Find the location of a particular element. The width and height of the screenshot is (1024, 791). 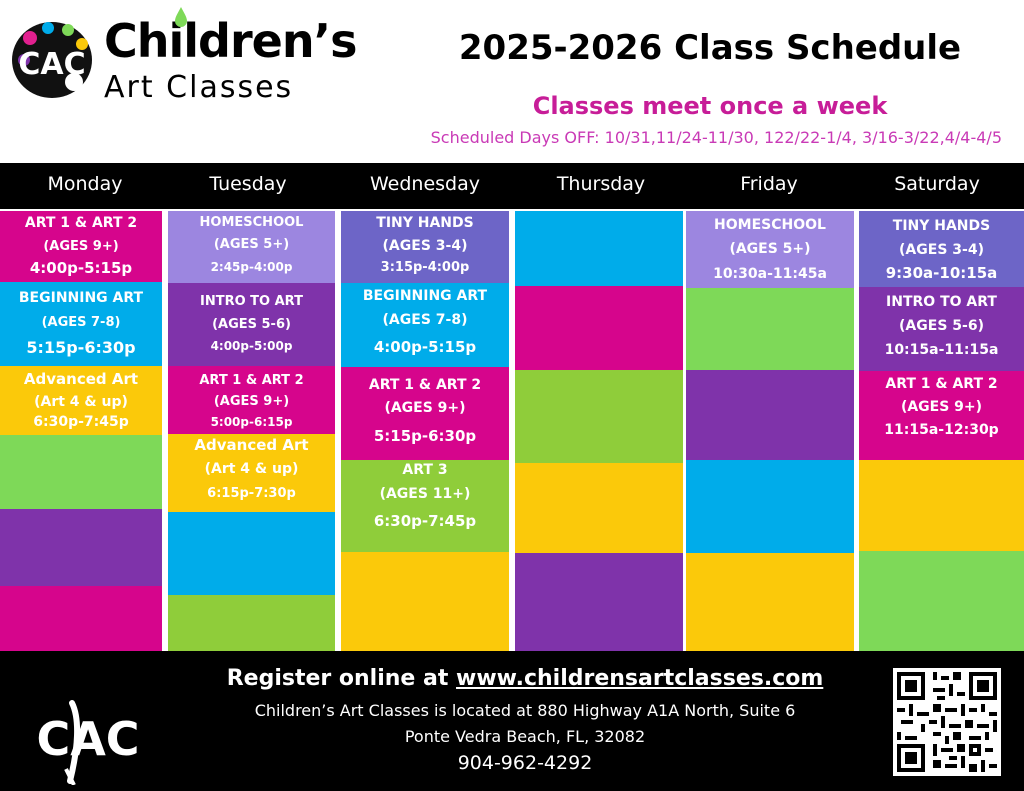

class-block: ART 1 & ART 2 (AGES 9+) 5:15p-6:30p is located at coordinates (425, 413).